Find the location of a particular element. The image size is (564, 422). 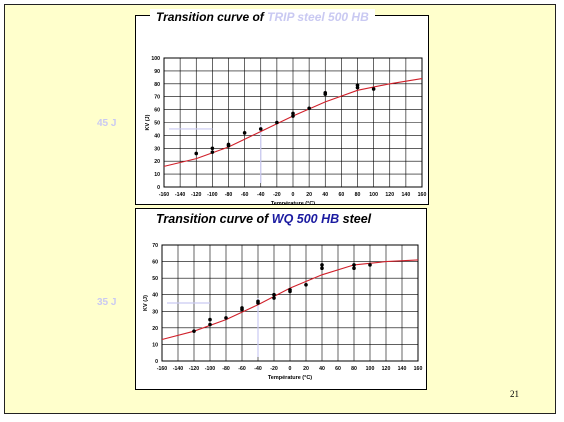

chart-title-highlight: WQ 500 HB is located at coordinates (305, 219).